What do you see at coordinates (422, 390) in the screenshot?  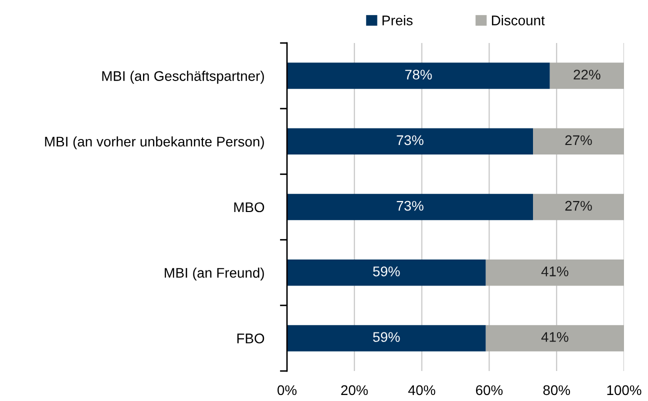 I see `x-tick-label: 40%` at bounding box center [422, 390].